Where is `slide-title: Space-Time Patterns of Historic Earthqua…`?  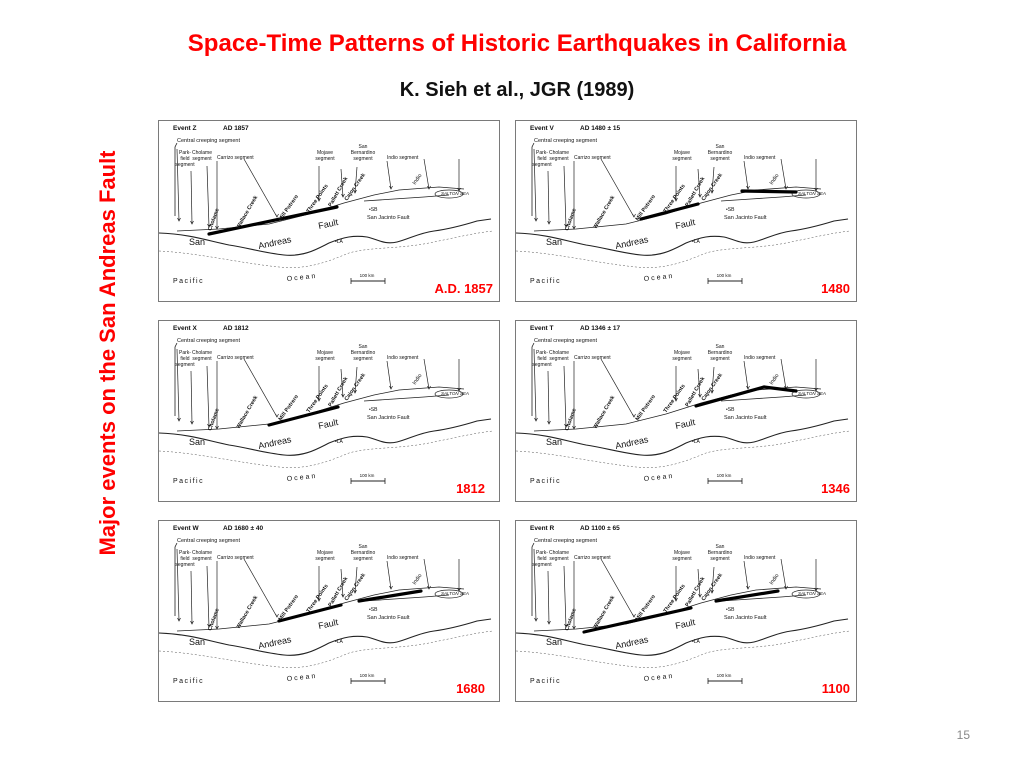 slide-title: Space-Time Patterns of Historic Earthqua… is located at coordinates (517, 43).